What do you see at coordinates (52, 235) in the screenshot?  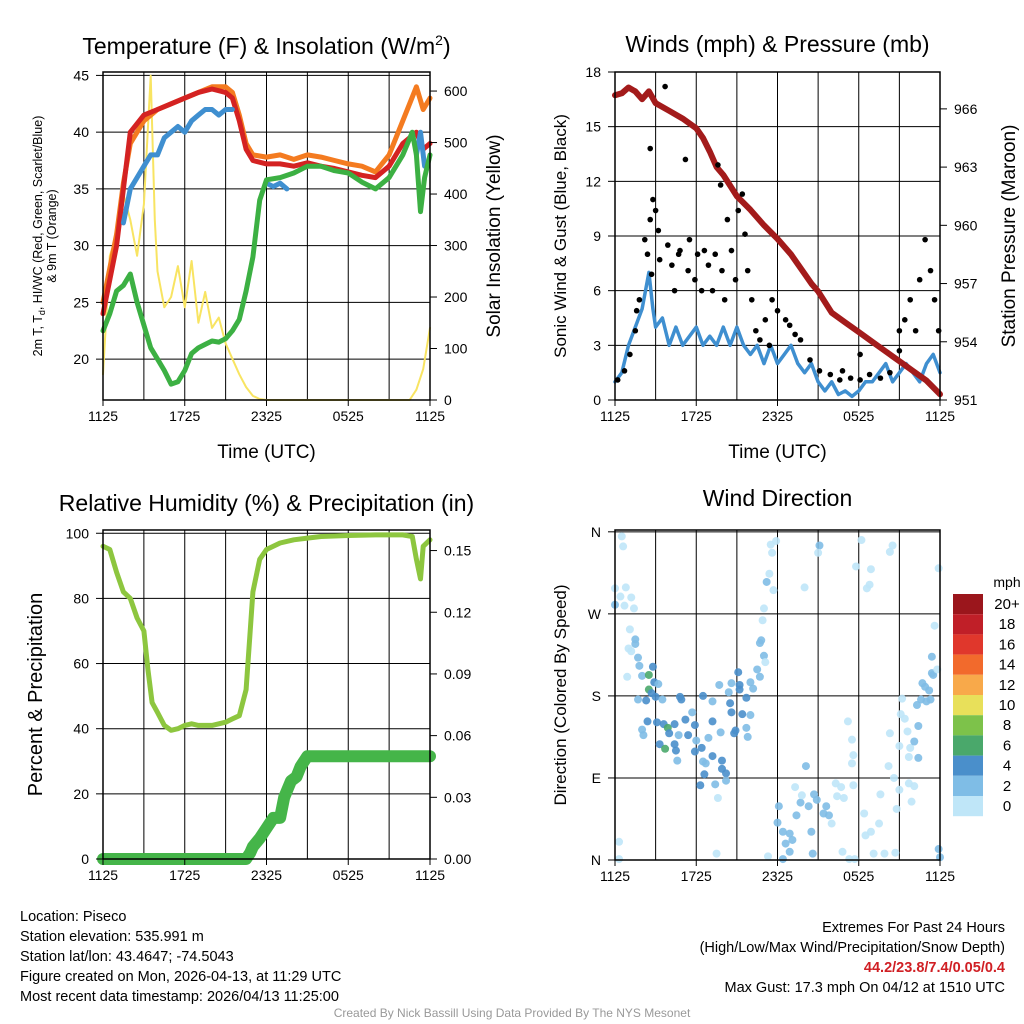 I see `y-axis-label-line2: & 9m T (Orange)` at bounding box center [52, 235].